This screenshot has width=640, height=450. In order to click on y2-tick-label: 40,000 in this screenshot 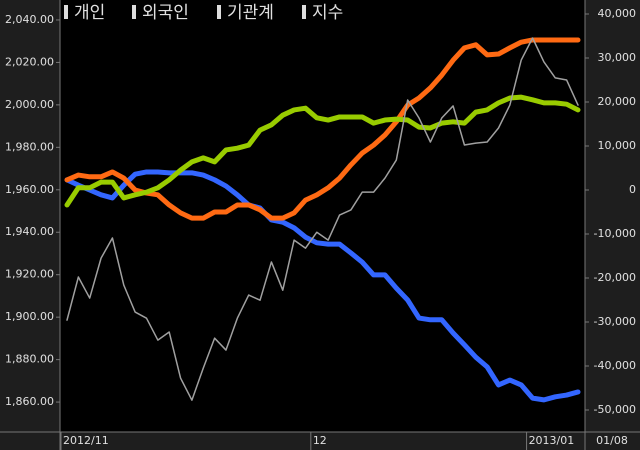, I will do `click(617, 13)`.